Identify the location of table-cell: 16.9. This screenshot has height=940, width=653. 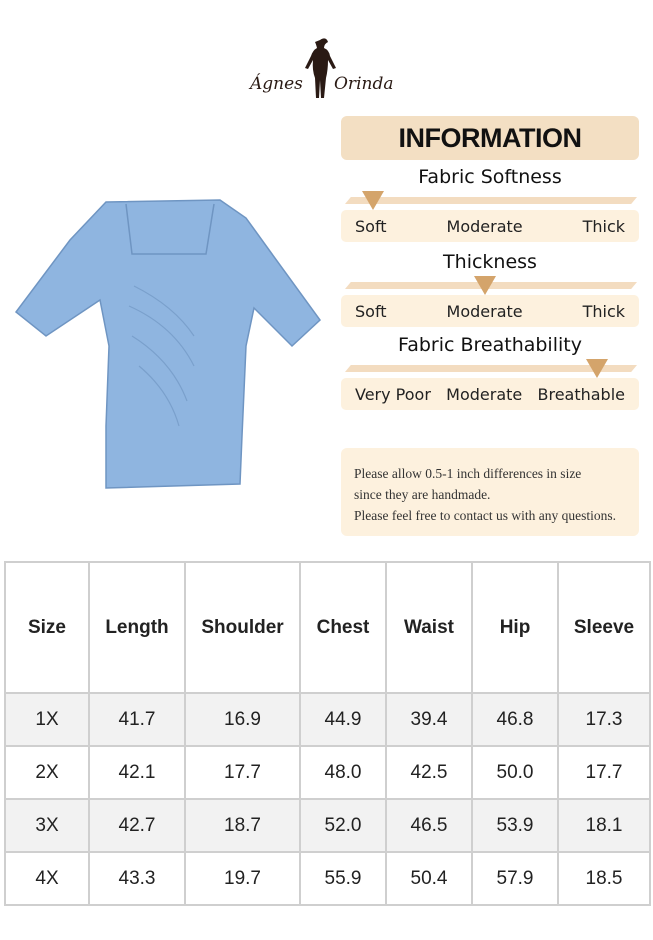
(242, 719).